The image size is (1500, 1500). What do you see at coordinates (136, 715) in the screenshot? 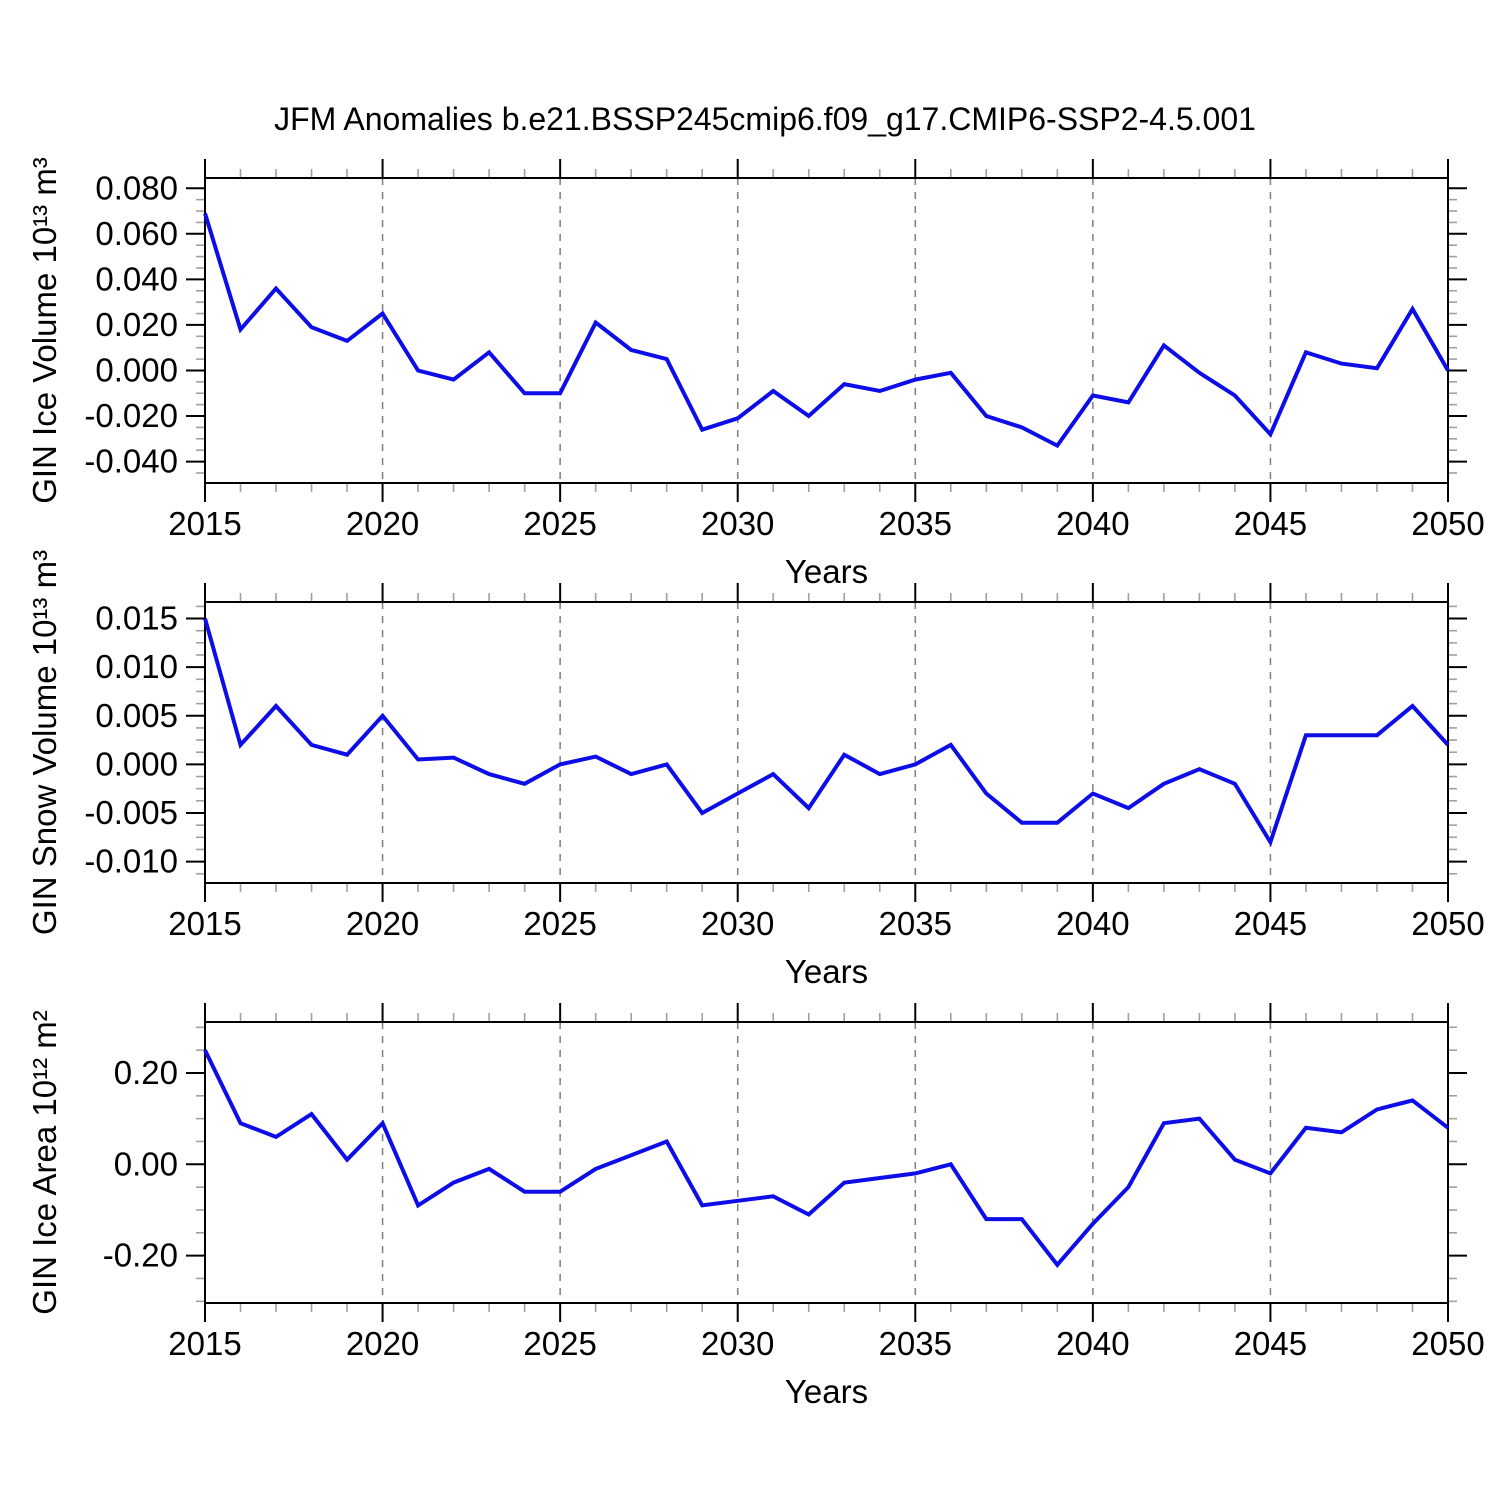
I see `y-tick-label: 0.005` at bounding box center [136, 715].